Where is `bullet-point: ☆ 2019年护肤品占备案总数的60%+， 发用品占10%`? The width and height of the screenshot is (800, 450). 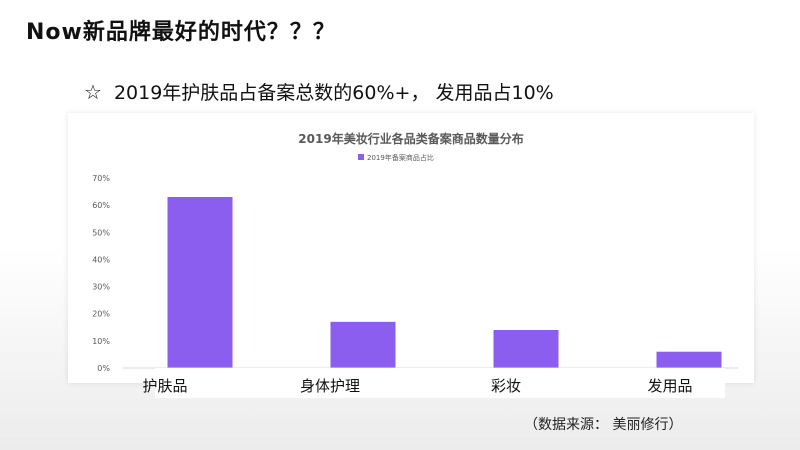
bullet-point: ☆ 2019年护肤品占备案总数的60%+， 发用品占10% is located at coordinates (319, 91).